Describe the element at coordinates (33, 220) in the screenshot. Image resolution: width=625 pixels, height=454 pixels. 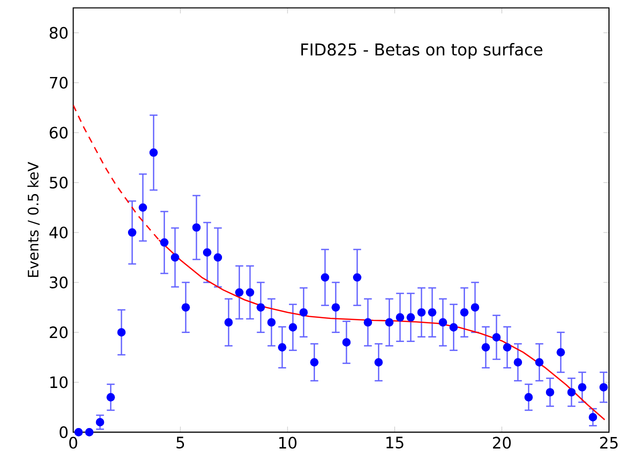
I see `y-axis-title: Events / 0.5 keV` at that location.